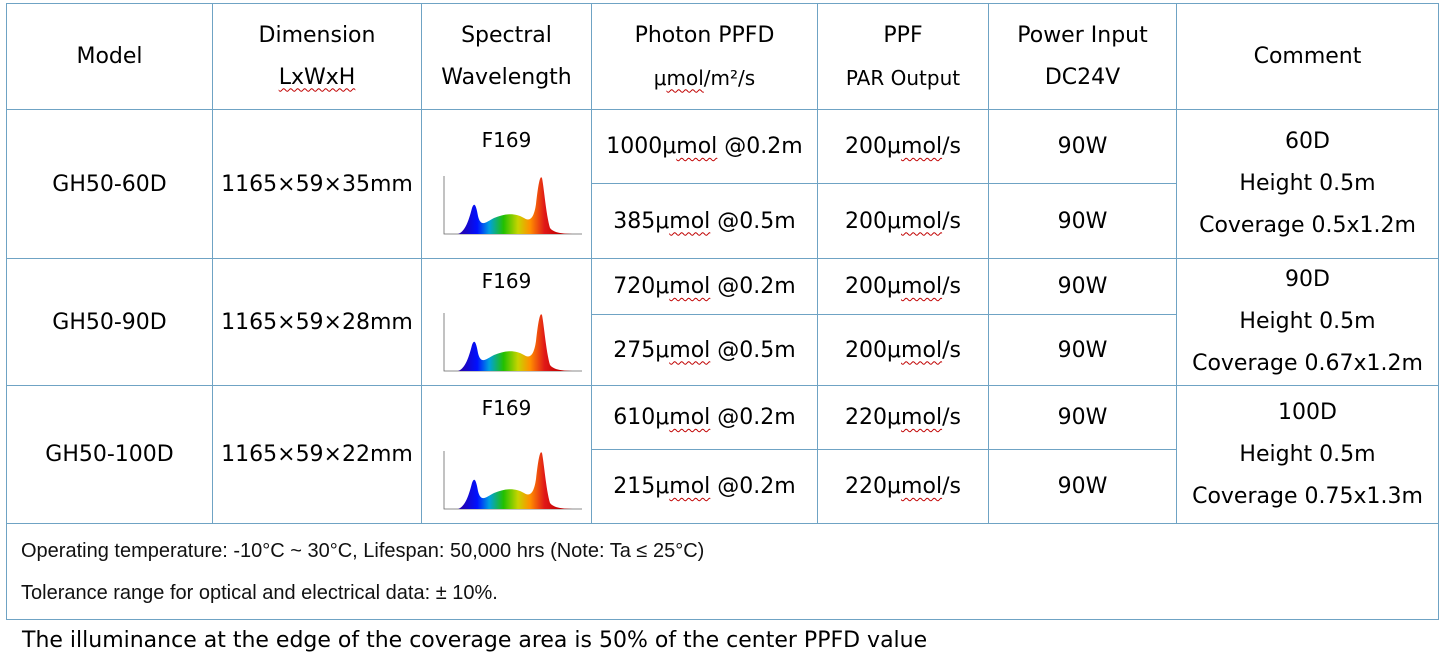 The width and height of the screenshot is (1443, 669). I want to click on table-row: 275μmol @0.5m 200μmol/s 90W, so click(723, 350).